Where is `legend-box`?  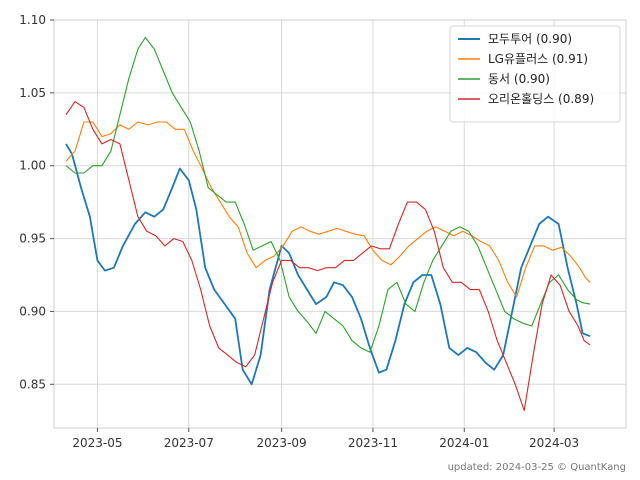 legend-box is located at coordinates (535, 74).